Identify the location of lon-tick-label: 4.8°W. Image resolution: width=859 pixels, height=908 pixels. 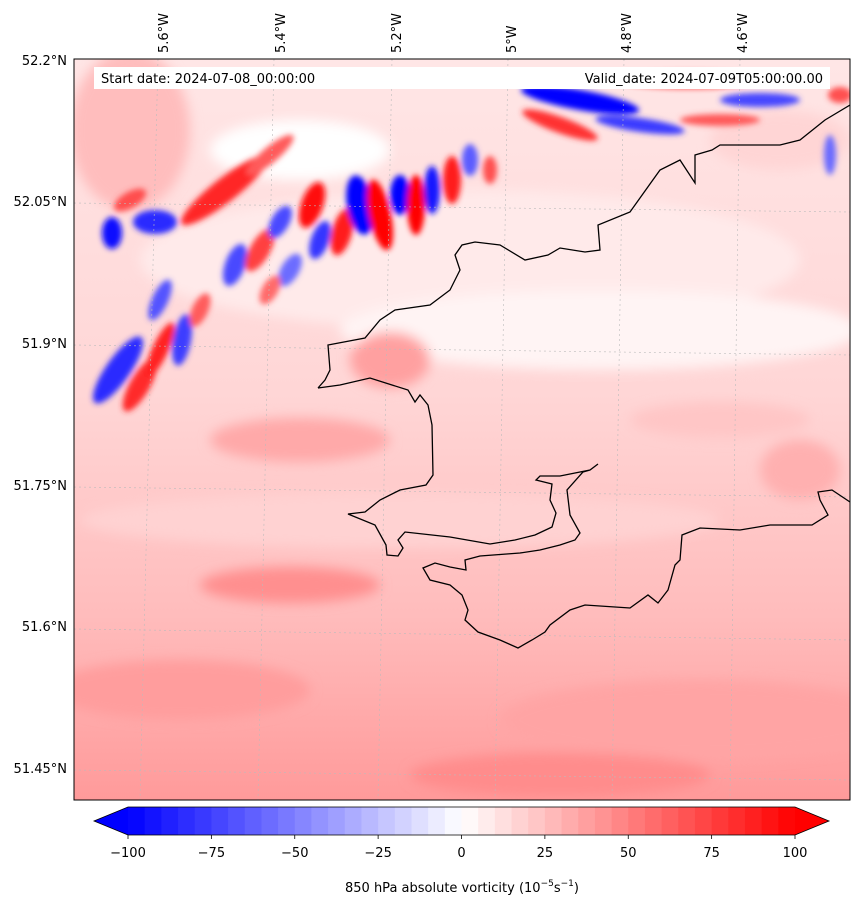
(627, 33).